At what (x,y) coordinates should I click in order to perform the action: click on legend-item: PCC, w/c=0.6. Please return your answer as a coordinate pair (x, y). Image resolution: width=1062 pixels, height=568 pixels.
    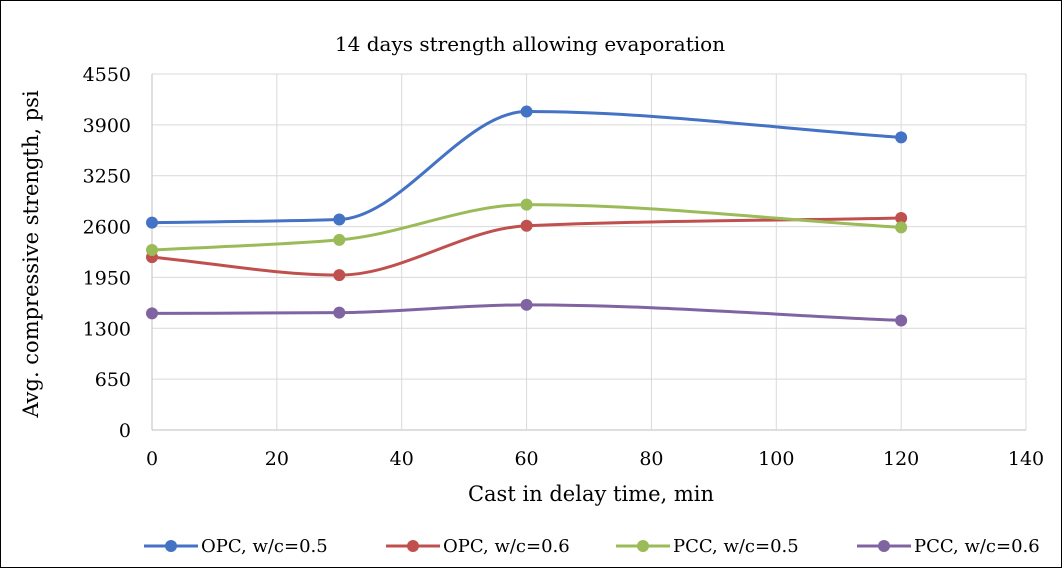
    Looking at the image, I should click on (948, 546).